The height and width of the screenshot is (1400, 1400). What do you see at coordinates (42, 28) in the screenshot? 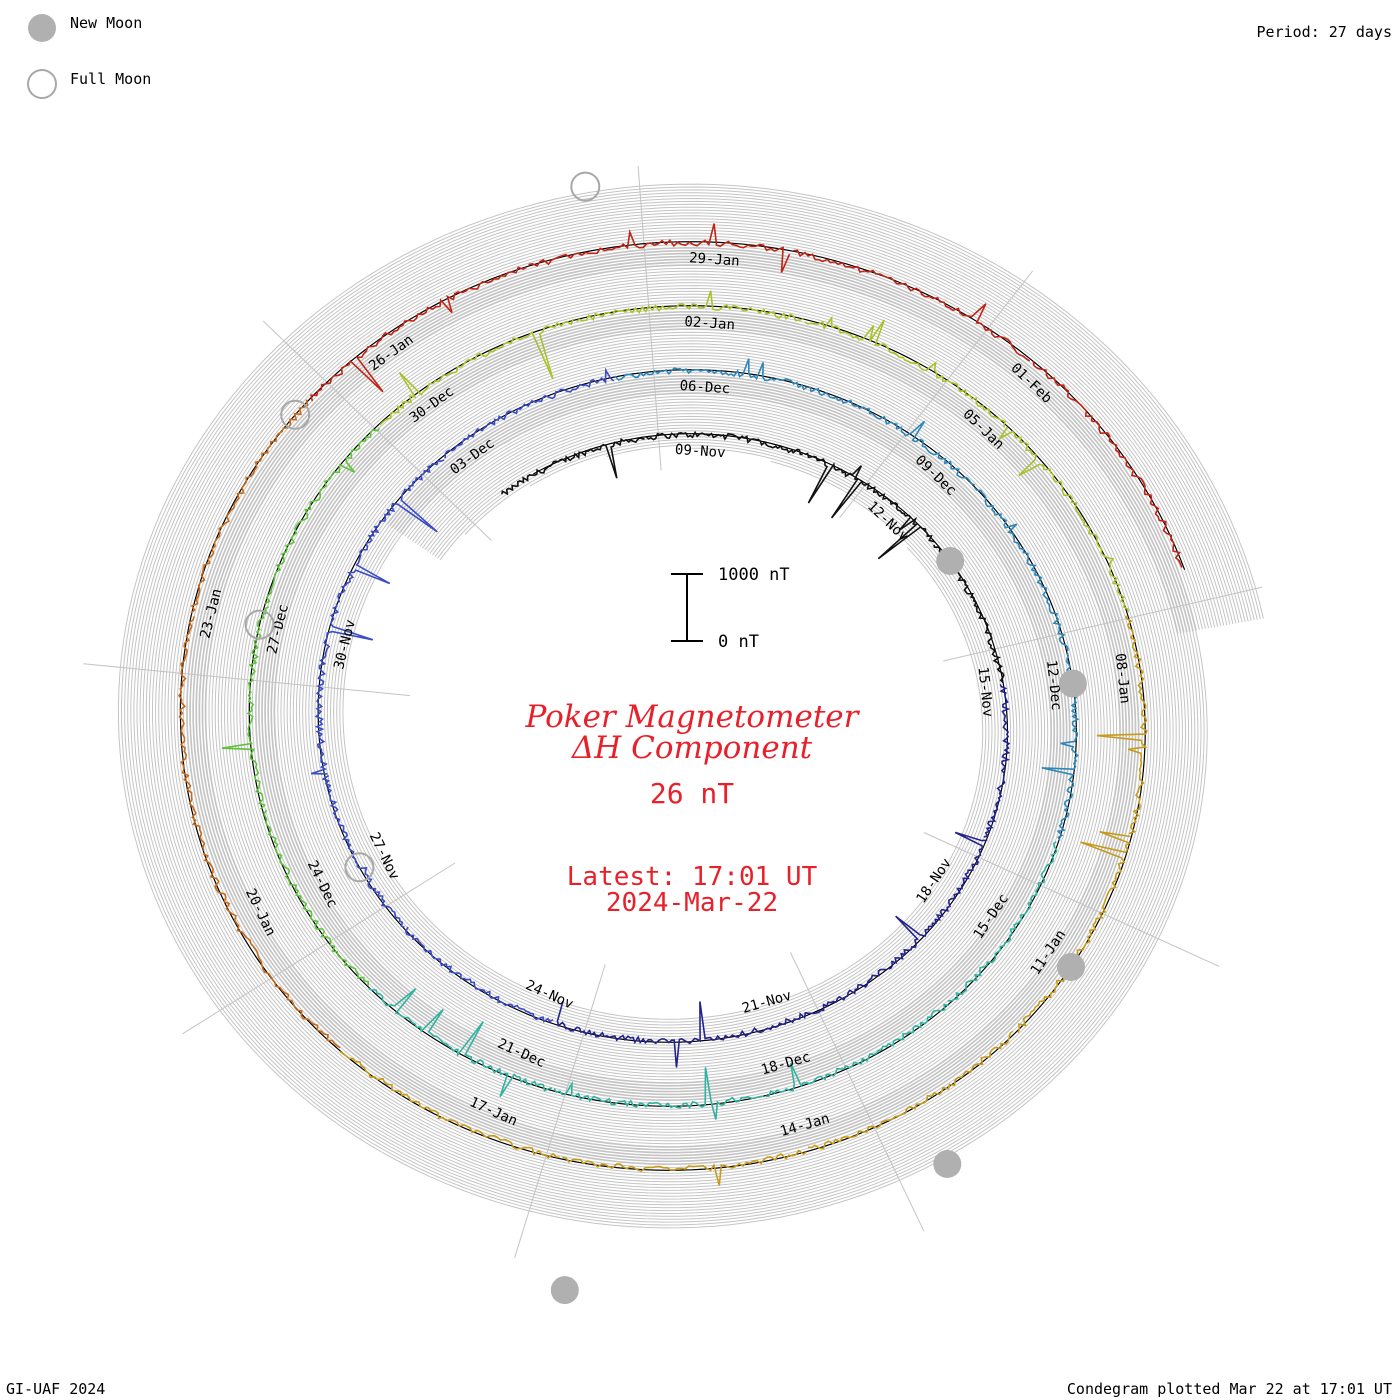
I see `new-moon-legend-icon` at bounding box center [42, 28].